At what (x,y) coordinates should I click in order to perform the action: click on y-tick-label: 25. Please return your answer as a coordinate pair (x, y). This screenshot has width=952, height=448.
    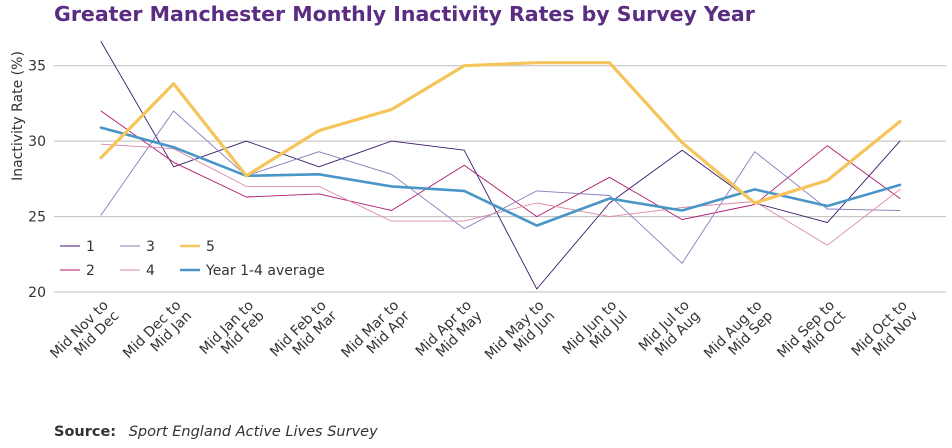
    Looking at the image, I should click on (37, 218).